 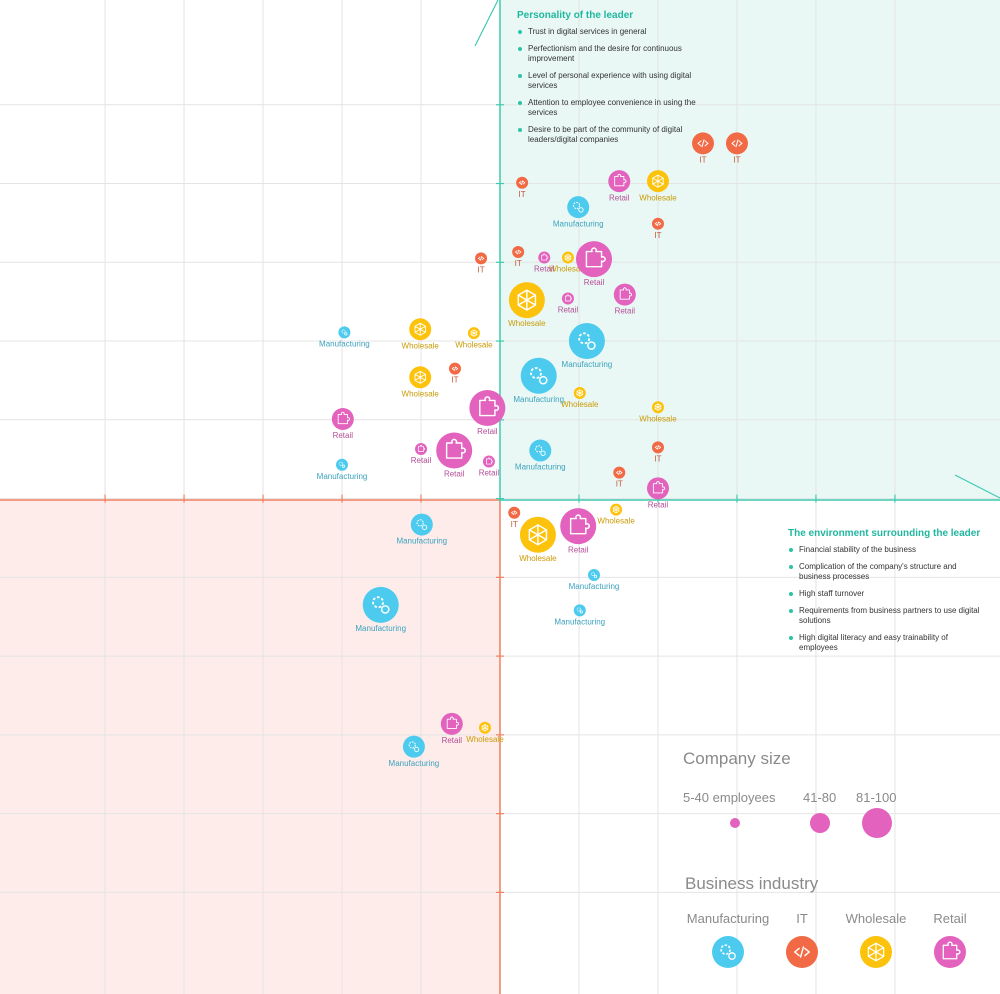 What do you see at coordinates (752, 883) in the screenshot?
I see `legend-title: Business industry` at bounding box center [752, 883].